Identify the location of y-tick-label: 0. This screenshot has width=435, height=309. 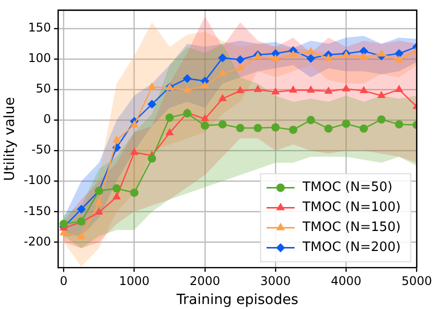
(47, 119).